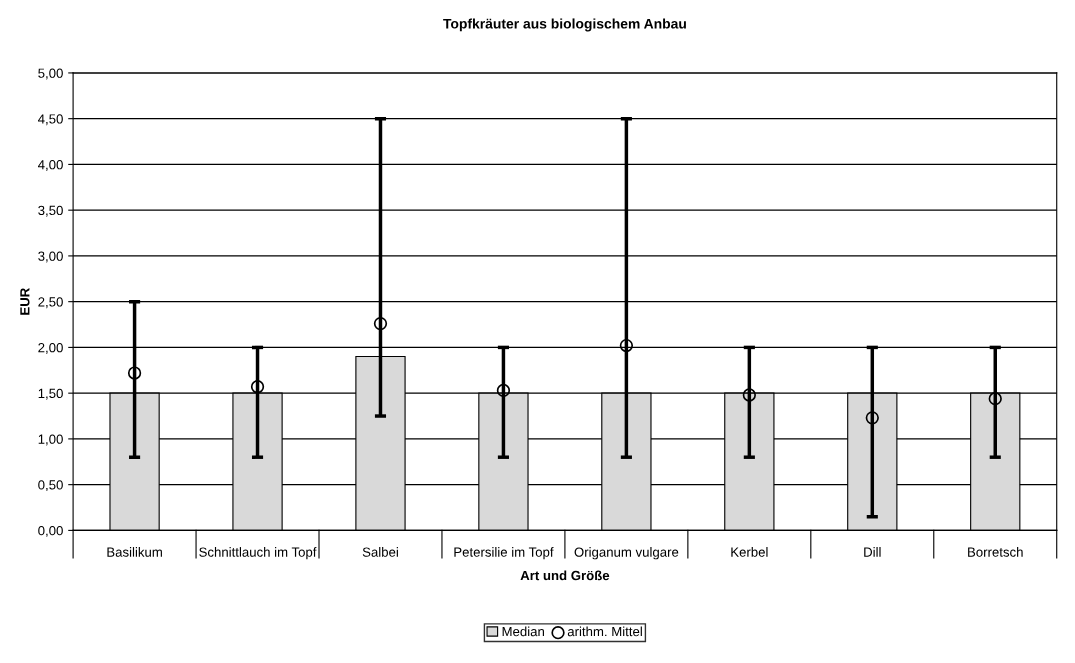 Image resolution: width=1075 pixels, height=663 pixels. What do you see at coordinates (626, 553) in the screenshot?
I see `x-tick-label: Origanum vulgare` at bounding box center [626, 553].